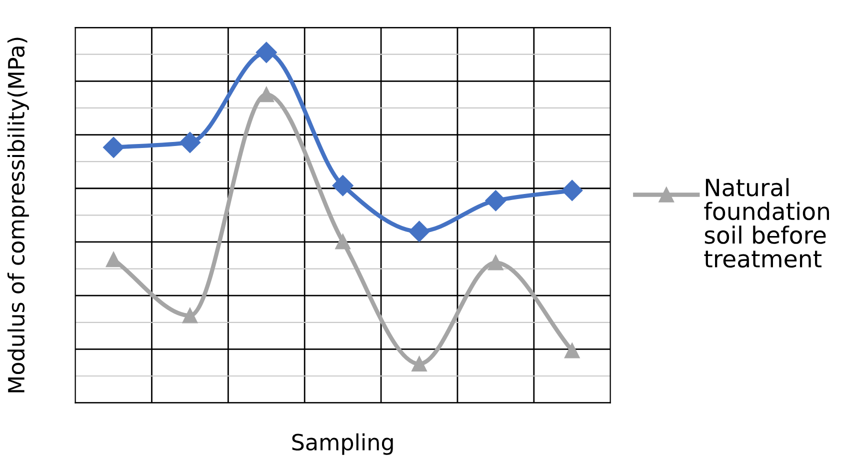 The width and height of the screenshot is (856, 475). I want to click on legend-label: Natural foundation soil before treatment, so click(766, 223).